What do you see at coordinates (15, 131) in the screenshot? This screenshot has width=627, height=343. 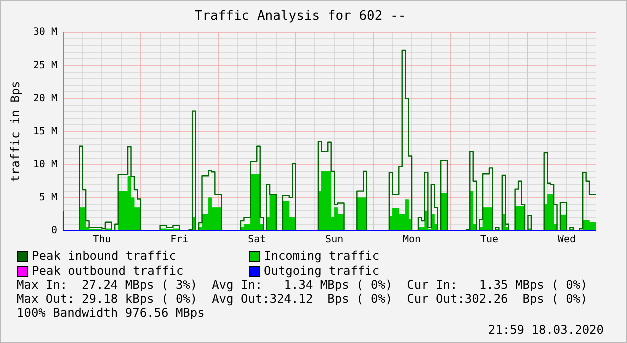 I see `y-axis-title: traffic in Bps` at bounding box center [15, 131].